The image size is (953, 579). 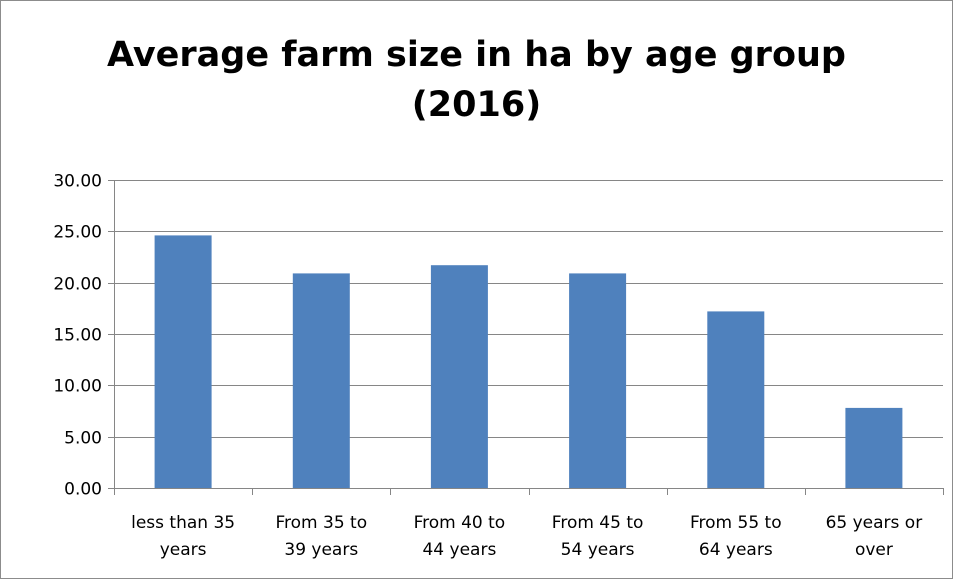 I want to click on x-tick-label: From 55 to 64 years, so click(x=736, y=536).